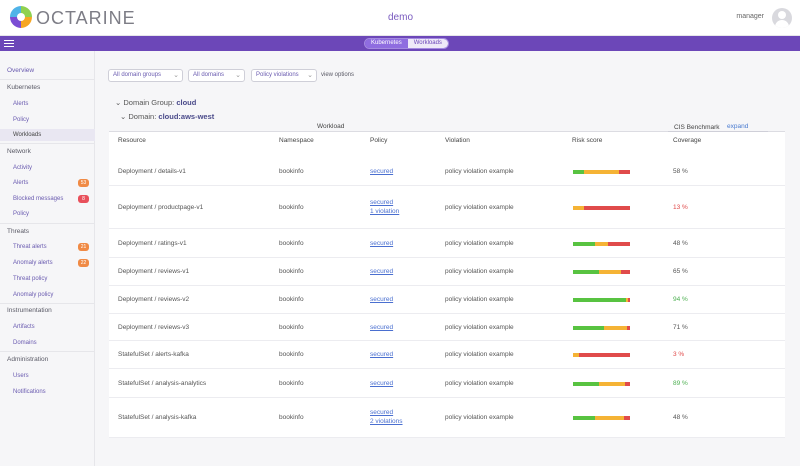 The width and height of the screenshot is (800, 466). Describe the element at coordinates (167, 116) in the screenshot. I see `domain-heading: ⌄ Domain: cloud:aws-west` at that location.